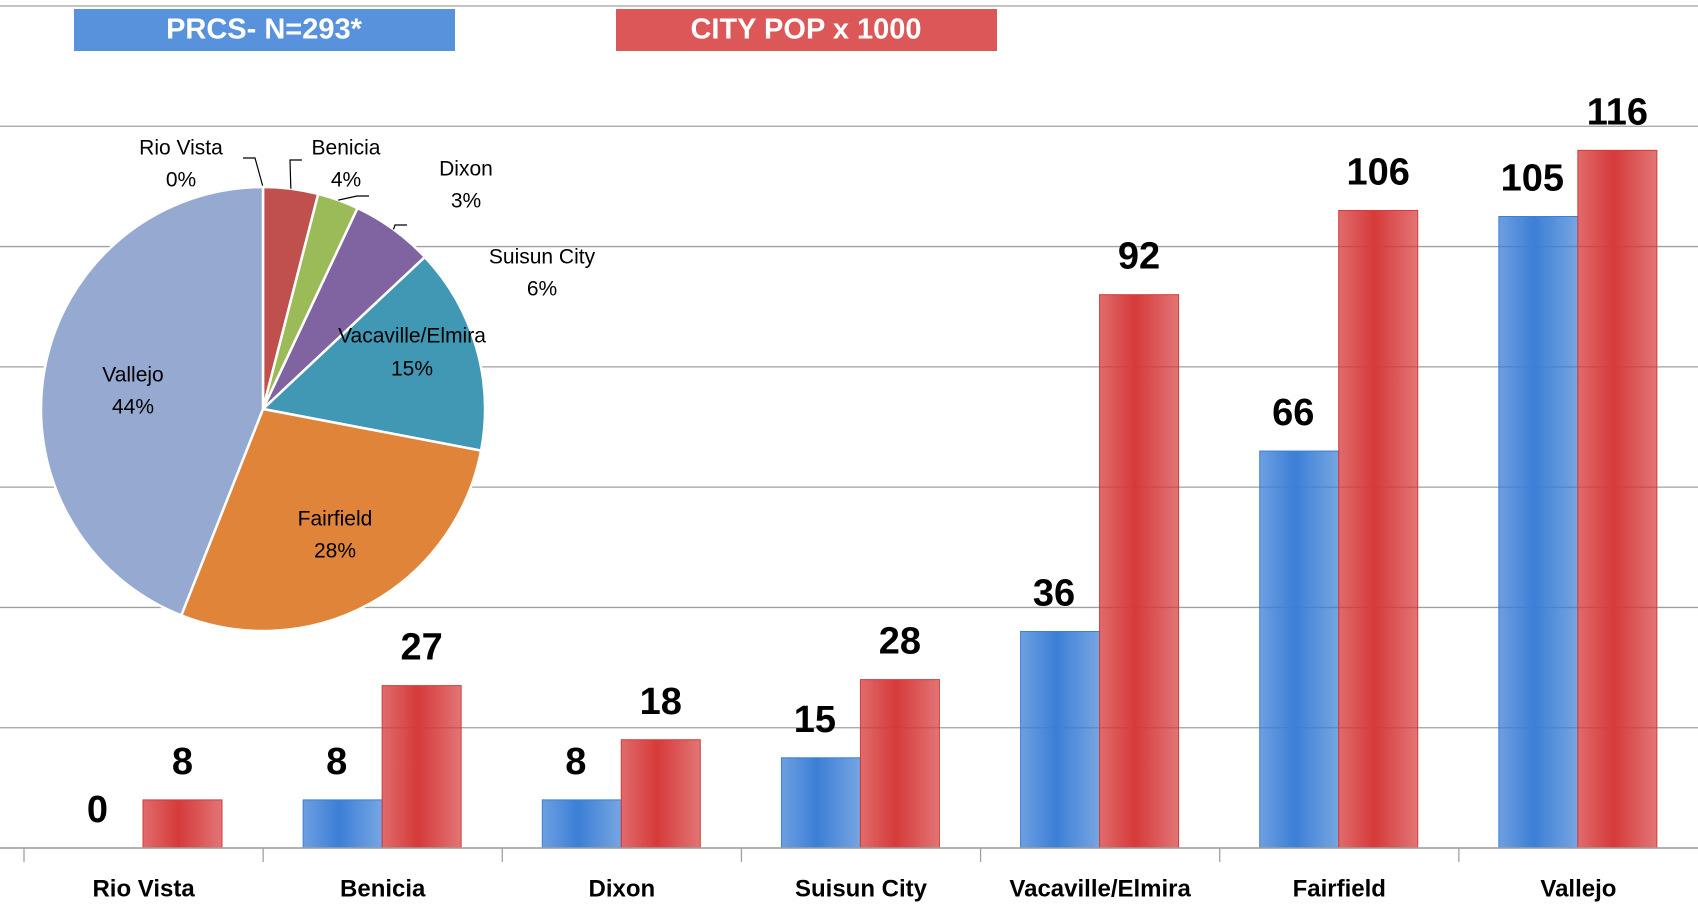  What do you see at coordinates (132, 375) in the screenshot?
I see `pie-label: Vallejo` at bounding box center [132, 375].